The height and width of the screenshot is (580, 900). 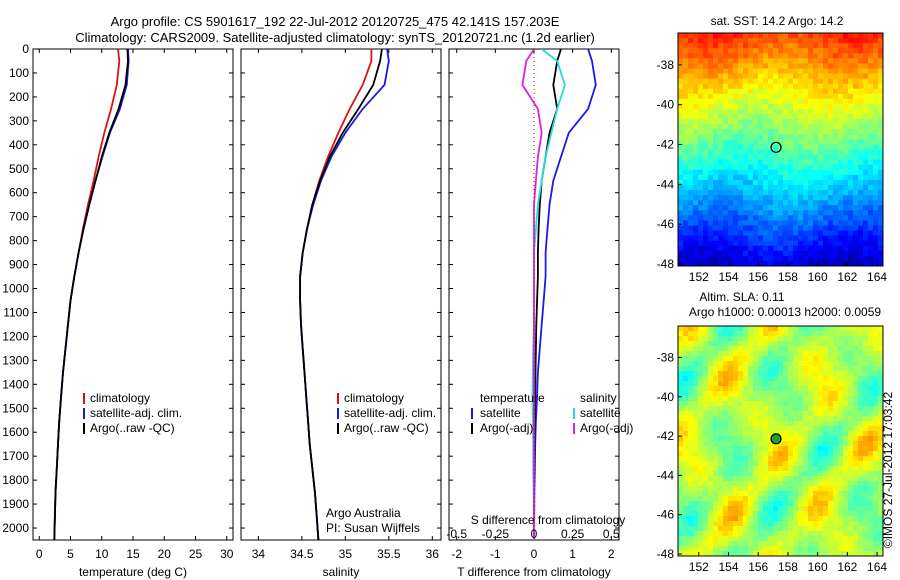 What do you see at coordinates (758, 567) in the screenshot?
I see `x-tick-label: 156` at bounding box center [758, 567].